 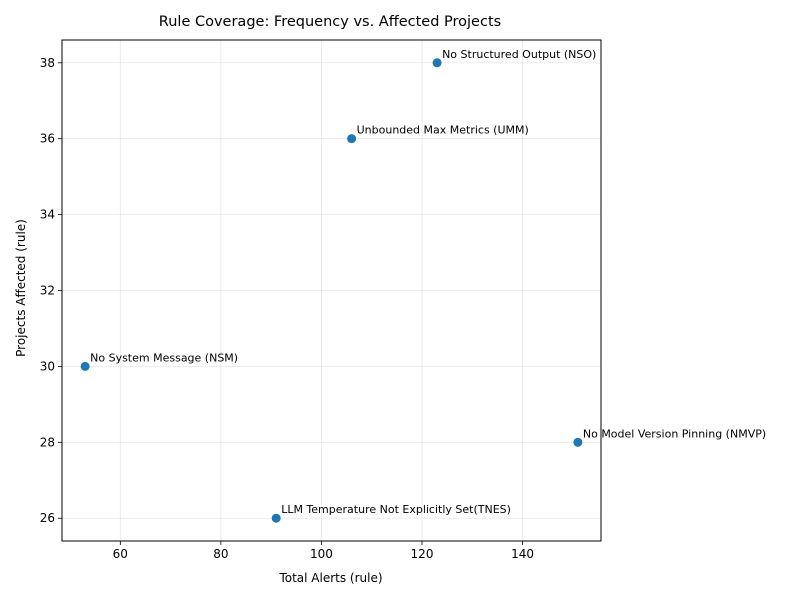 I want to click on y-tick-label: 34, so click(x=47, y=215).